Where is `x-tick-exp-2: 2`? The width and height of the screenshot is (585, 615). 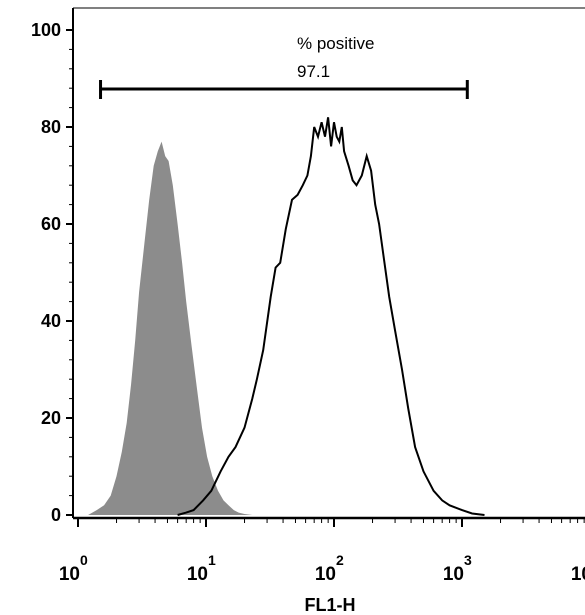 x-tick-exp-2: 2 is located at coordinates (340, 560).